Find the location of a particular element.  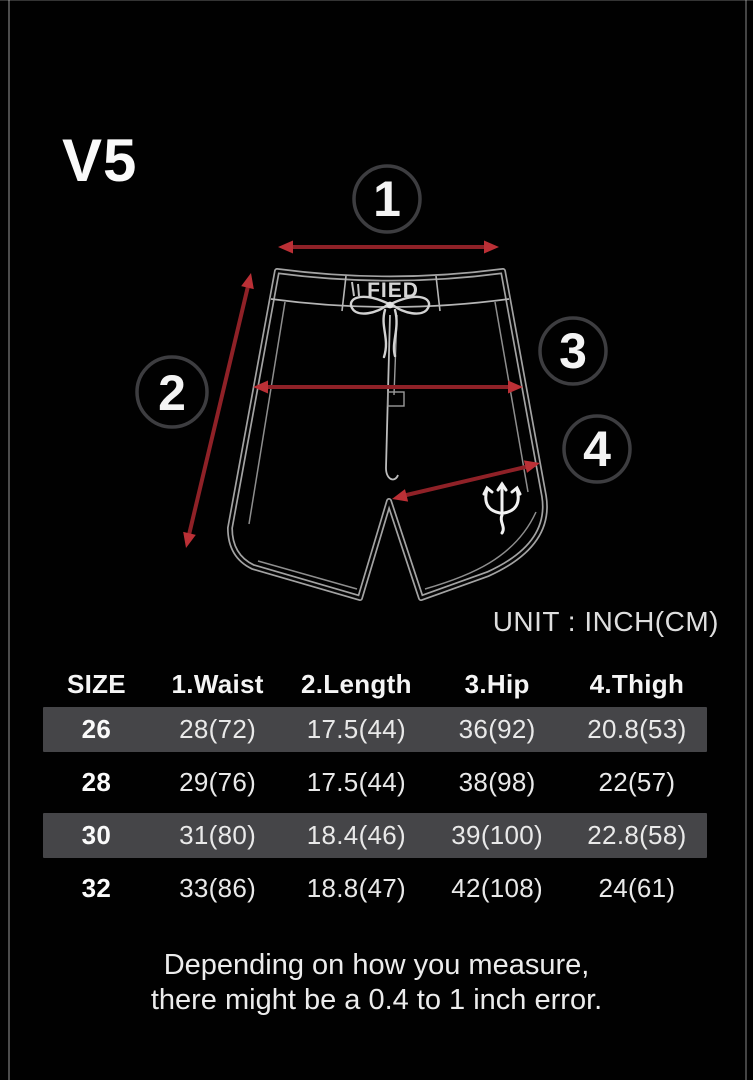

disclaimer-line-1: Depending on how you measure, is located at coordinates (376, 965).